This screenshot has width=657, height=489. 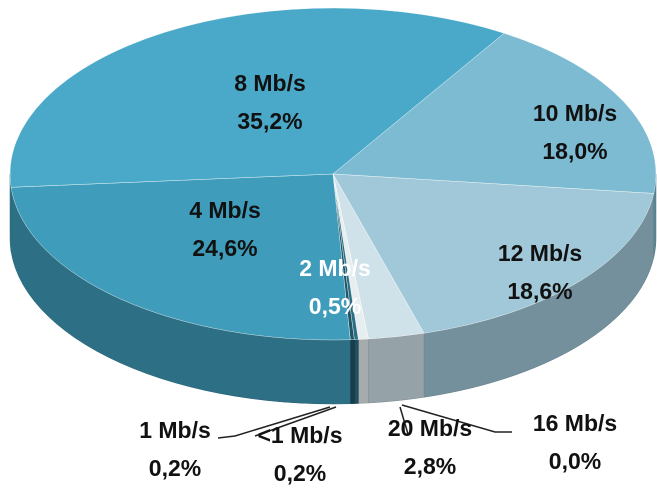 I want to click on slice-label: <1 Mb/s, so click(x=299, y=435).